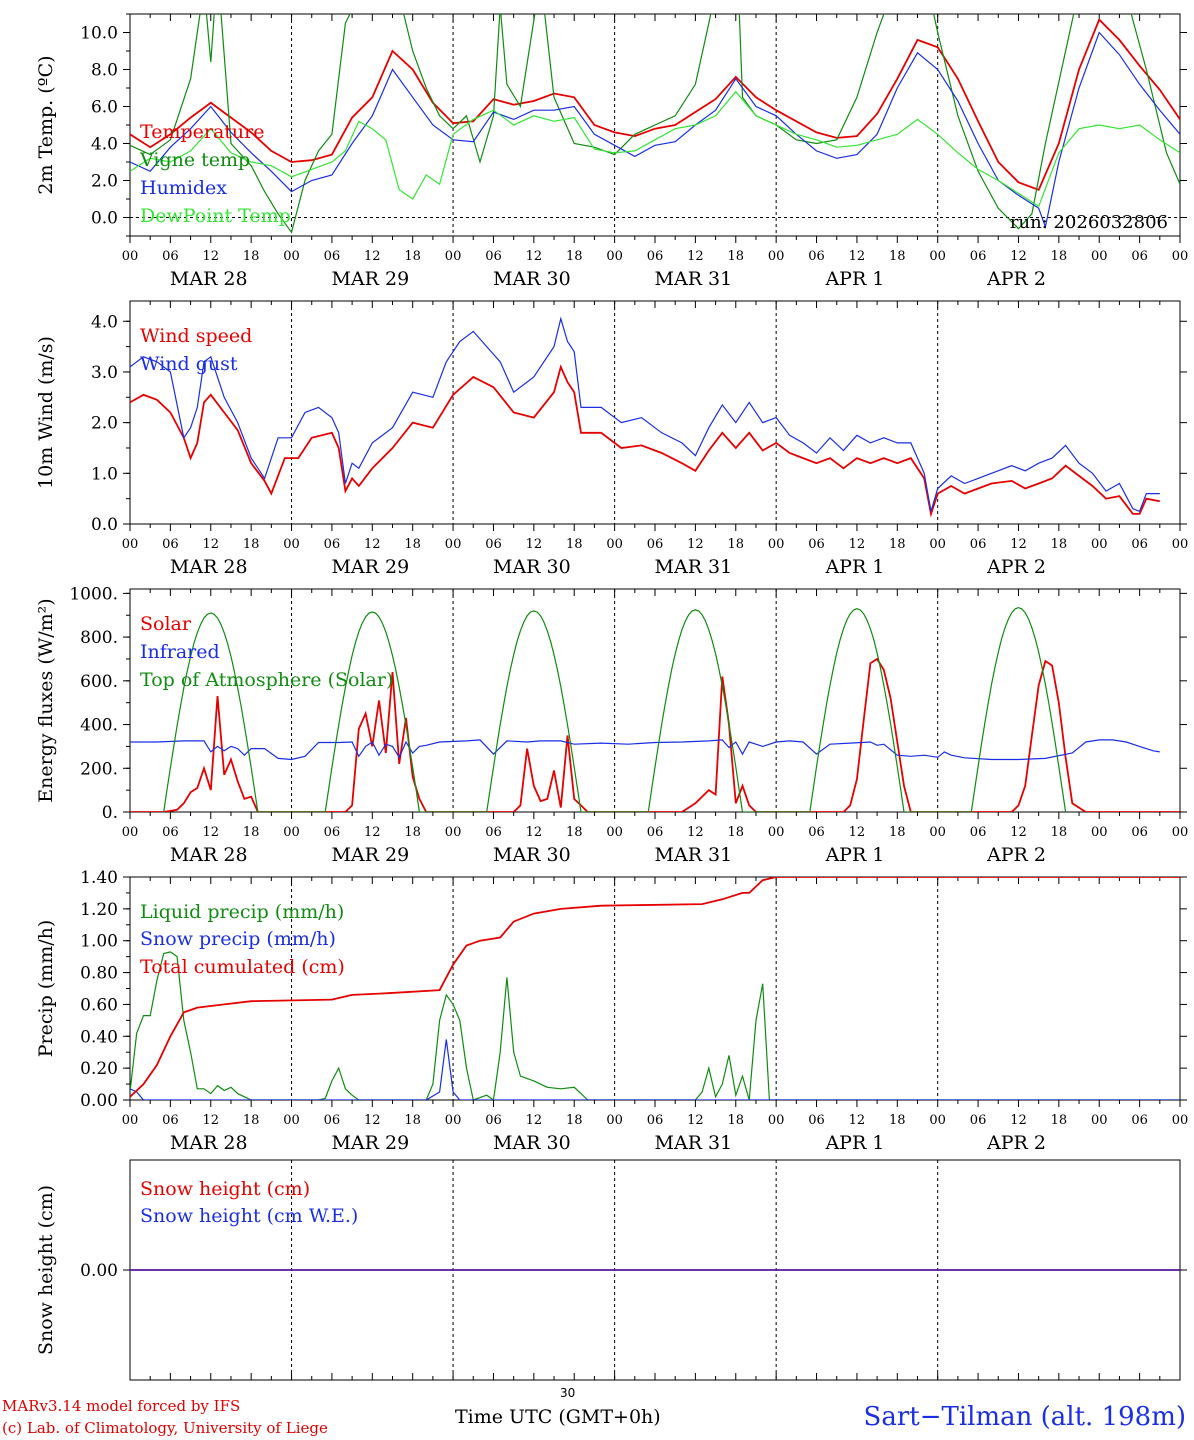  I want to click on y-axis-title: Precip (mm/h), so click(46, 989).